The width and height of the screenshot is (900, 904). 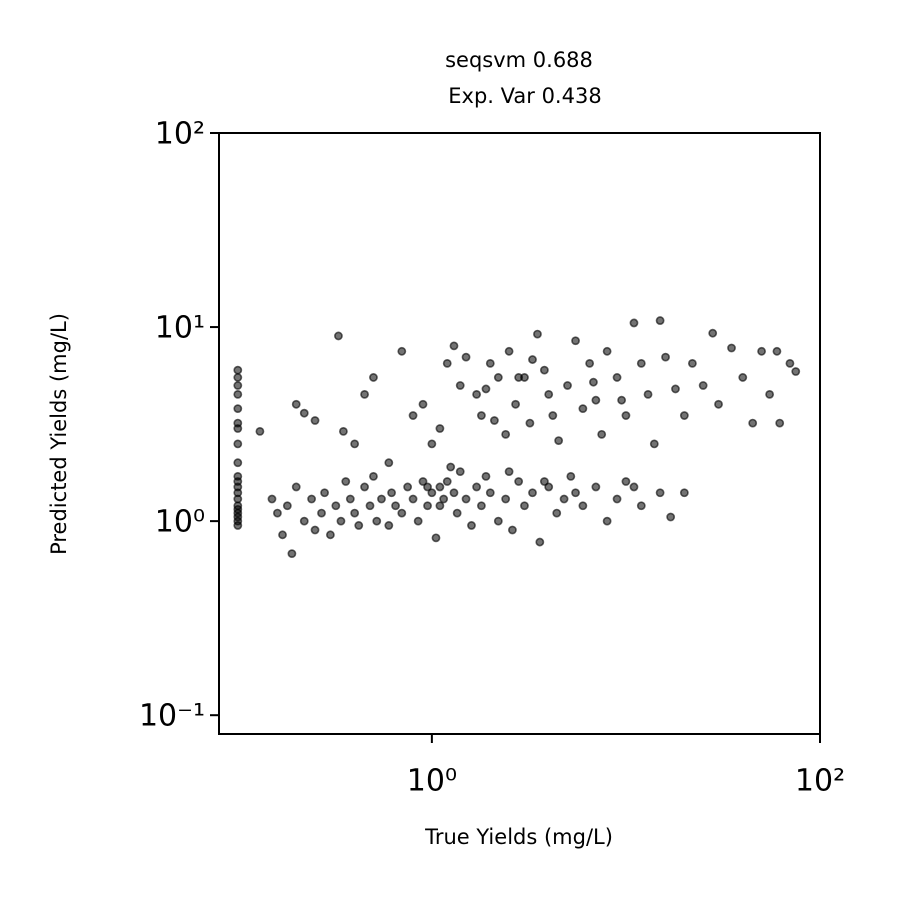 What do you see at coordinates (172, 716) in the screenshot?
I see `y-tick-label: 10⁻¹` at bounding box center [172, 716].